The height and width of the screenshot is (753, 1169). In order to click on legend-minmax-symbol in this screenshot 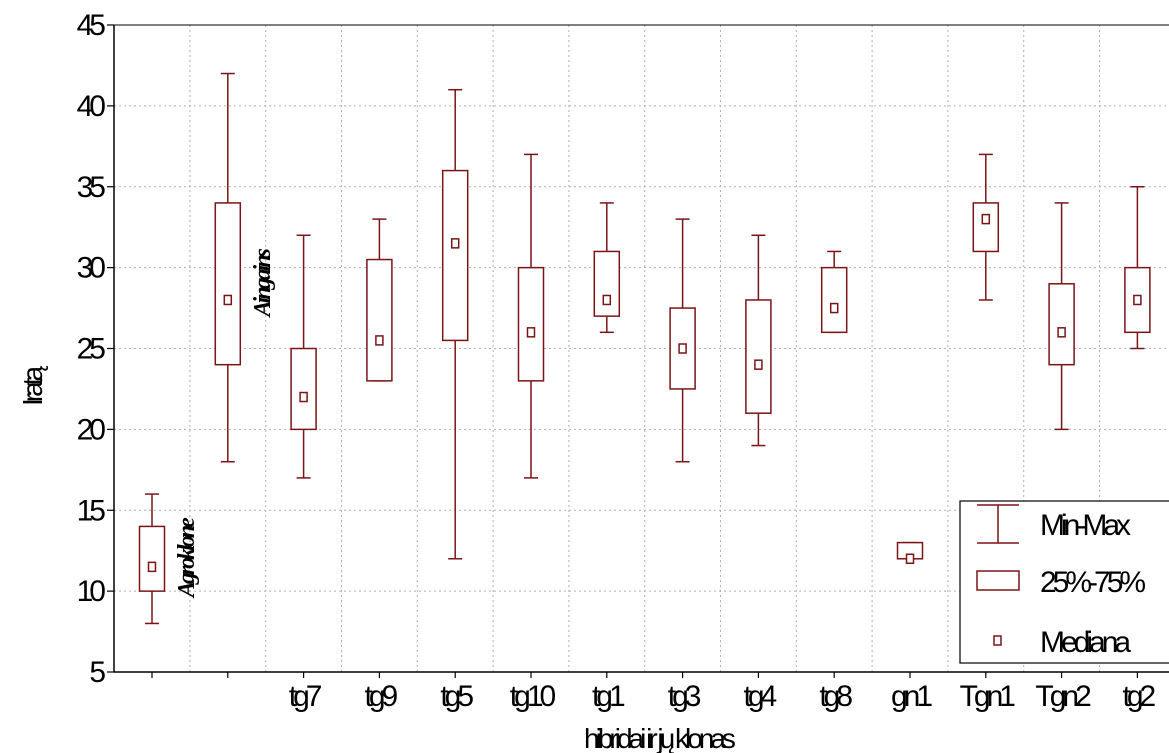, I will do `click(998, 524)`.